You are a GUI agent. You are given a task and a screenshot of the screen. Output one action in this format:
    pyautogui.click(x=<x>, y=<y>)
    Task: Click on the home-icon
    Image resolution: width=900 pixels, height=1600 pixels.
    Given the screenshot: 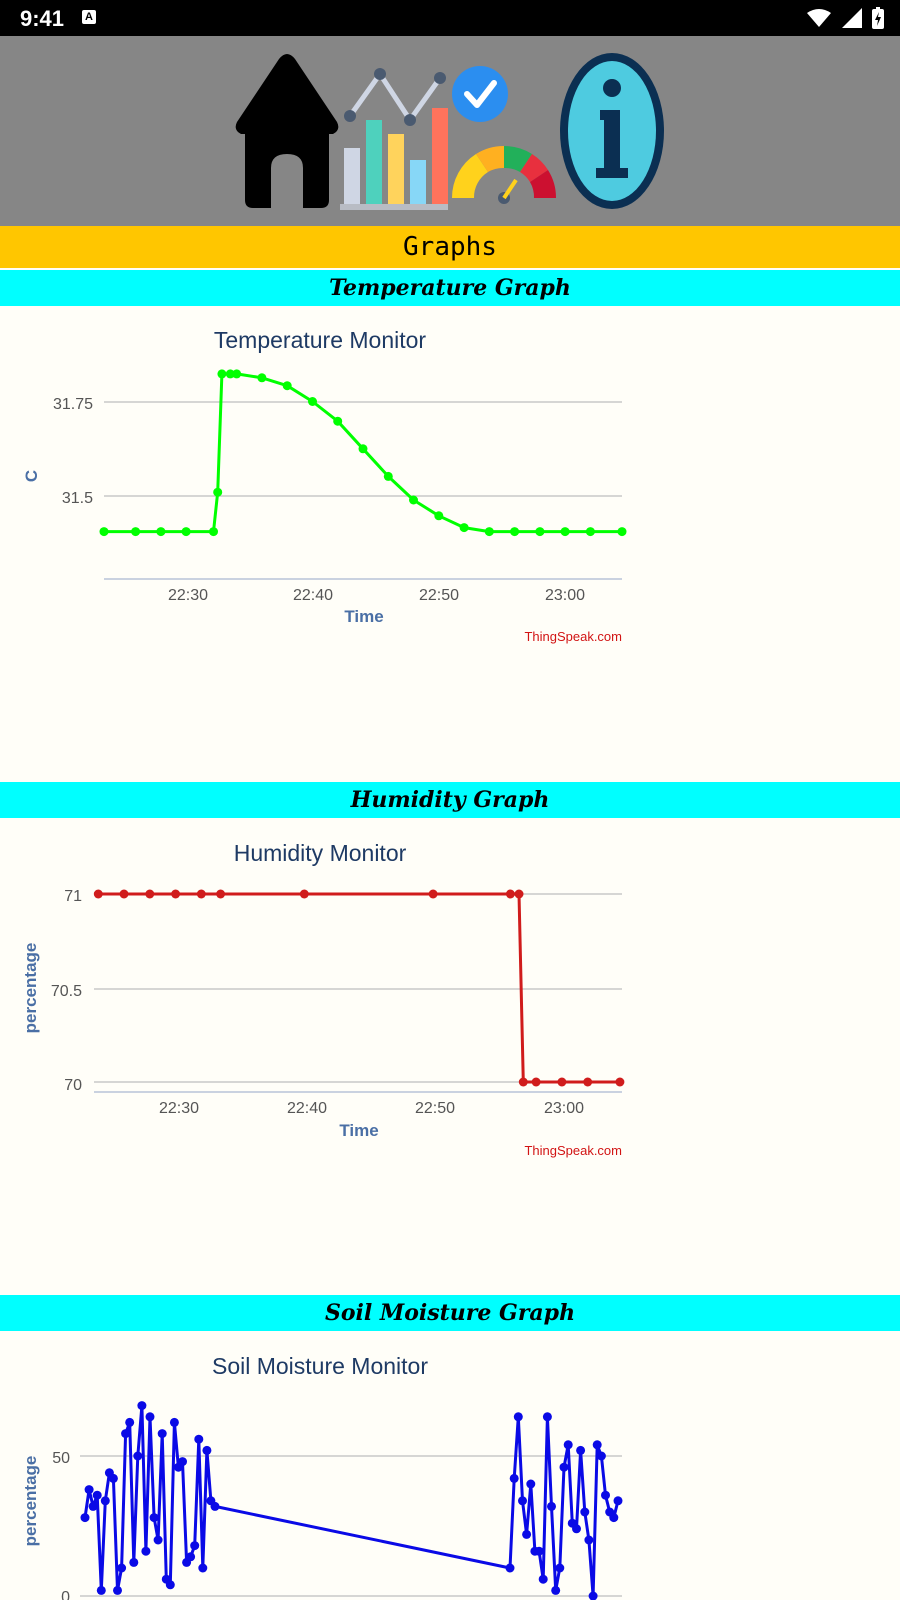 What is the action you would take?
    pyautogui.click(x=287, y=131)
    